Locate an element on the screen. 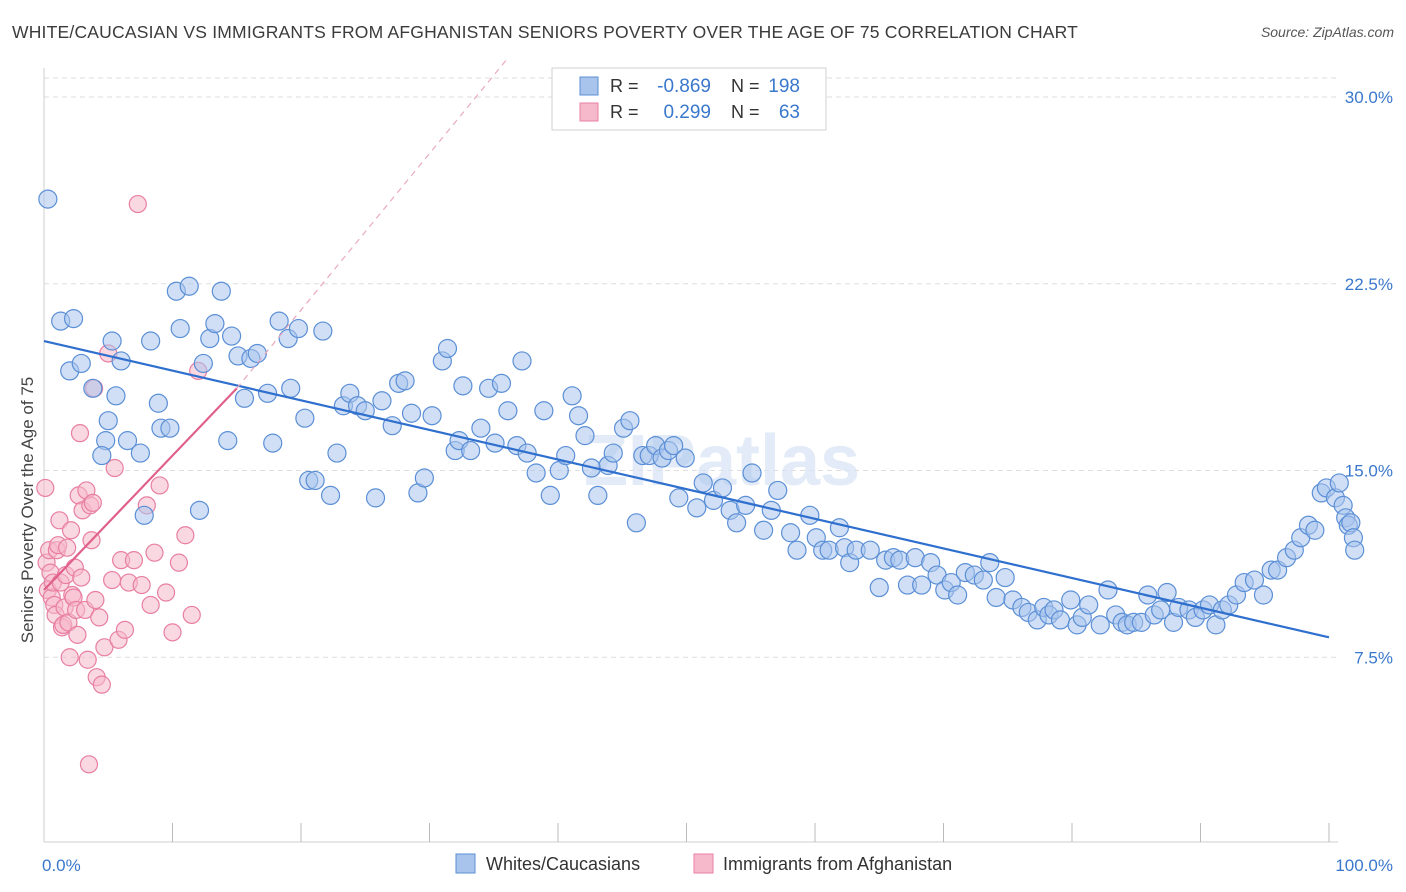 The height and width of the screenshot is (892, 1406). x-tick-label: 0.0% is located at coordinates (61, 865).